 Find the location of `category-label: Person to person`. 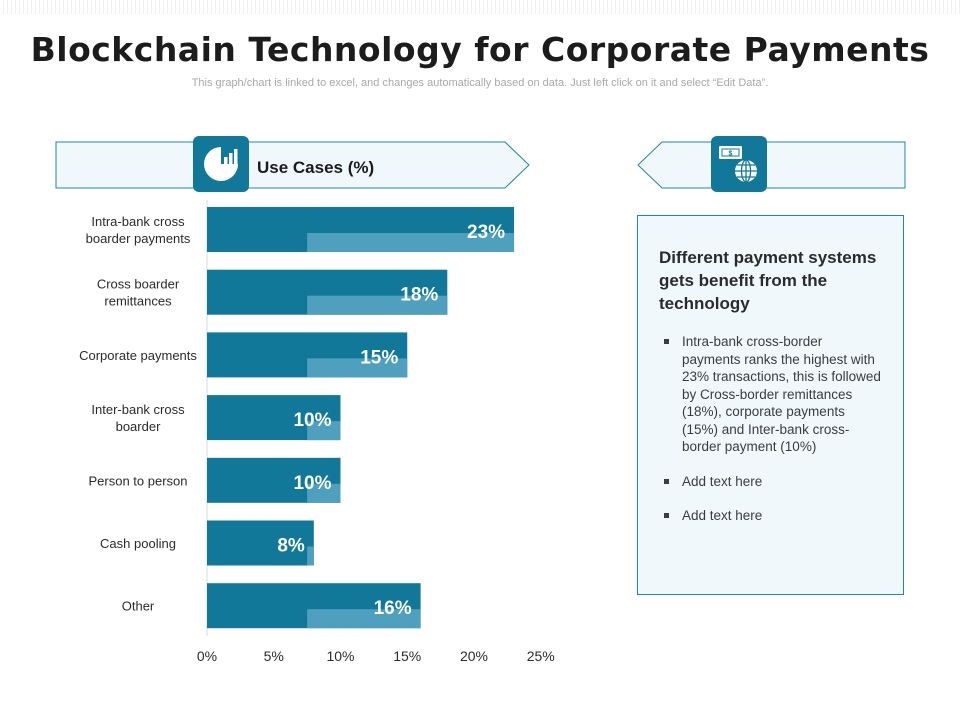

category-label: Person to person is located at coordinates (137, 480).